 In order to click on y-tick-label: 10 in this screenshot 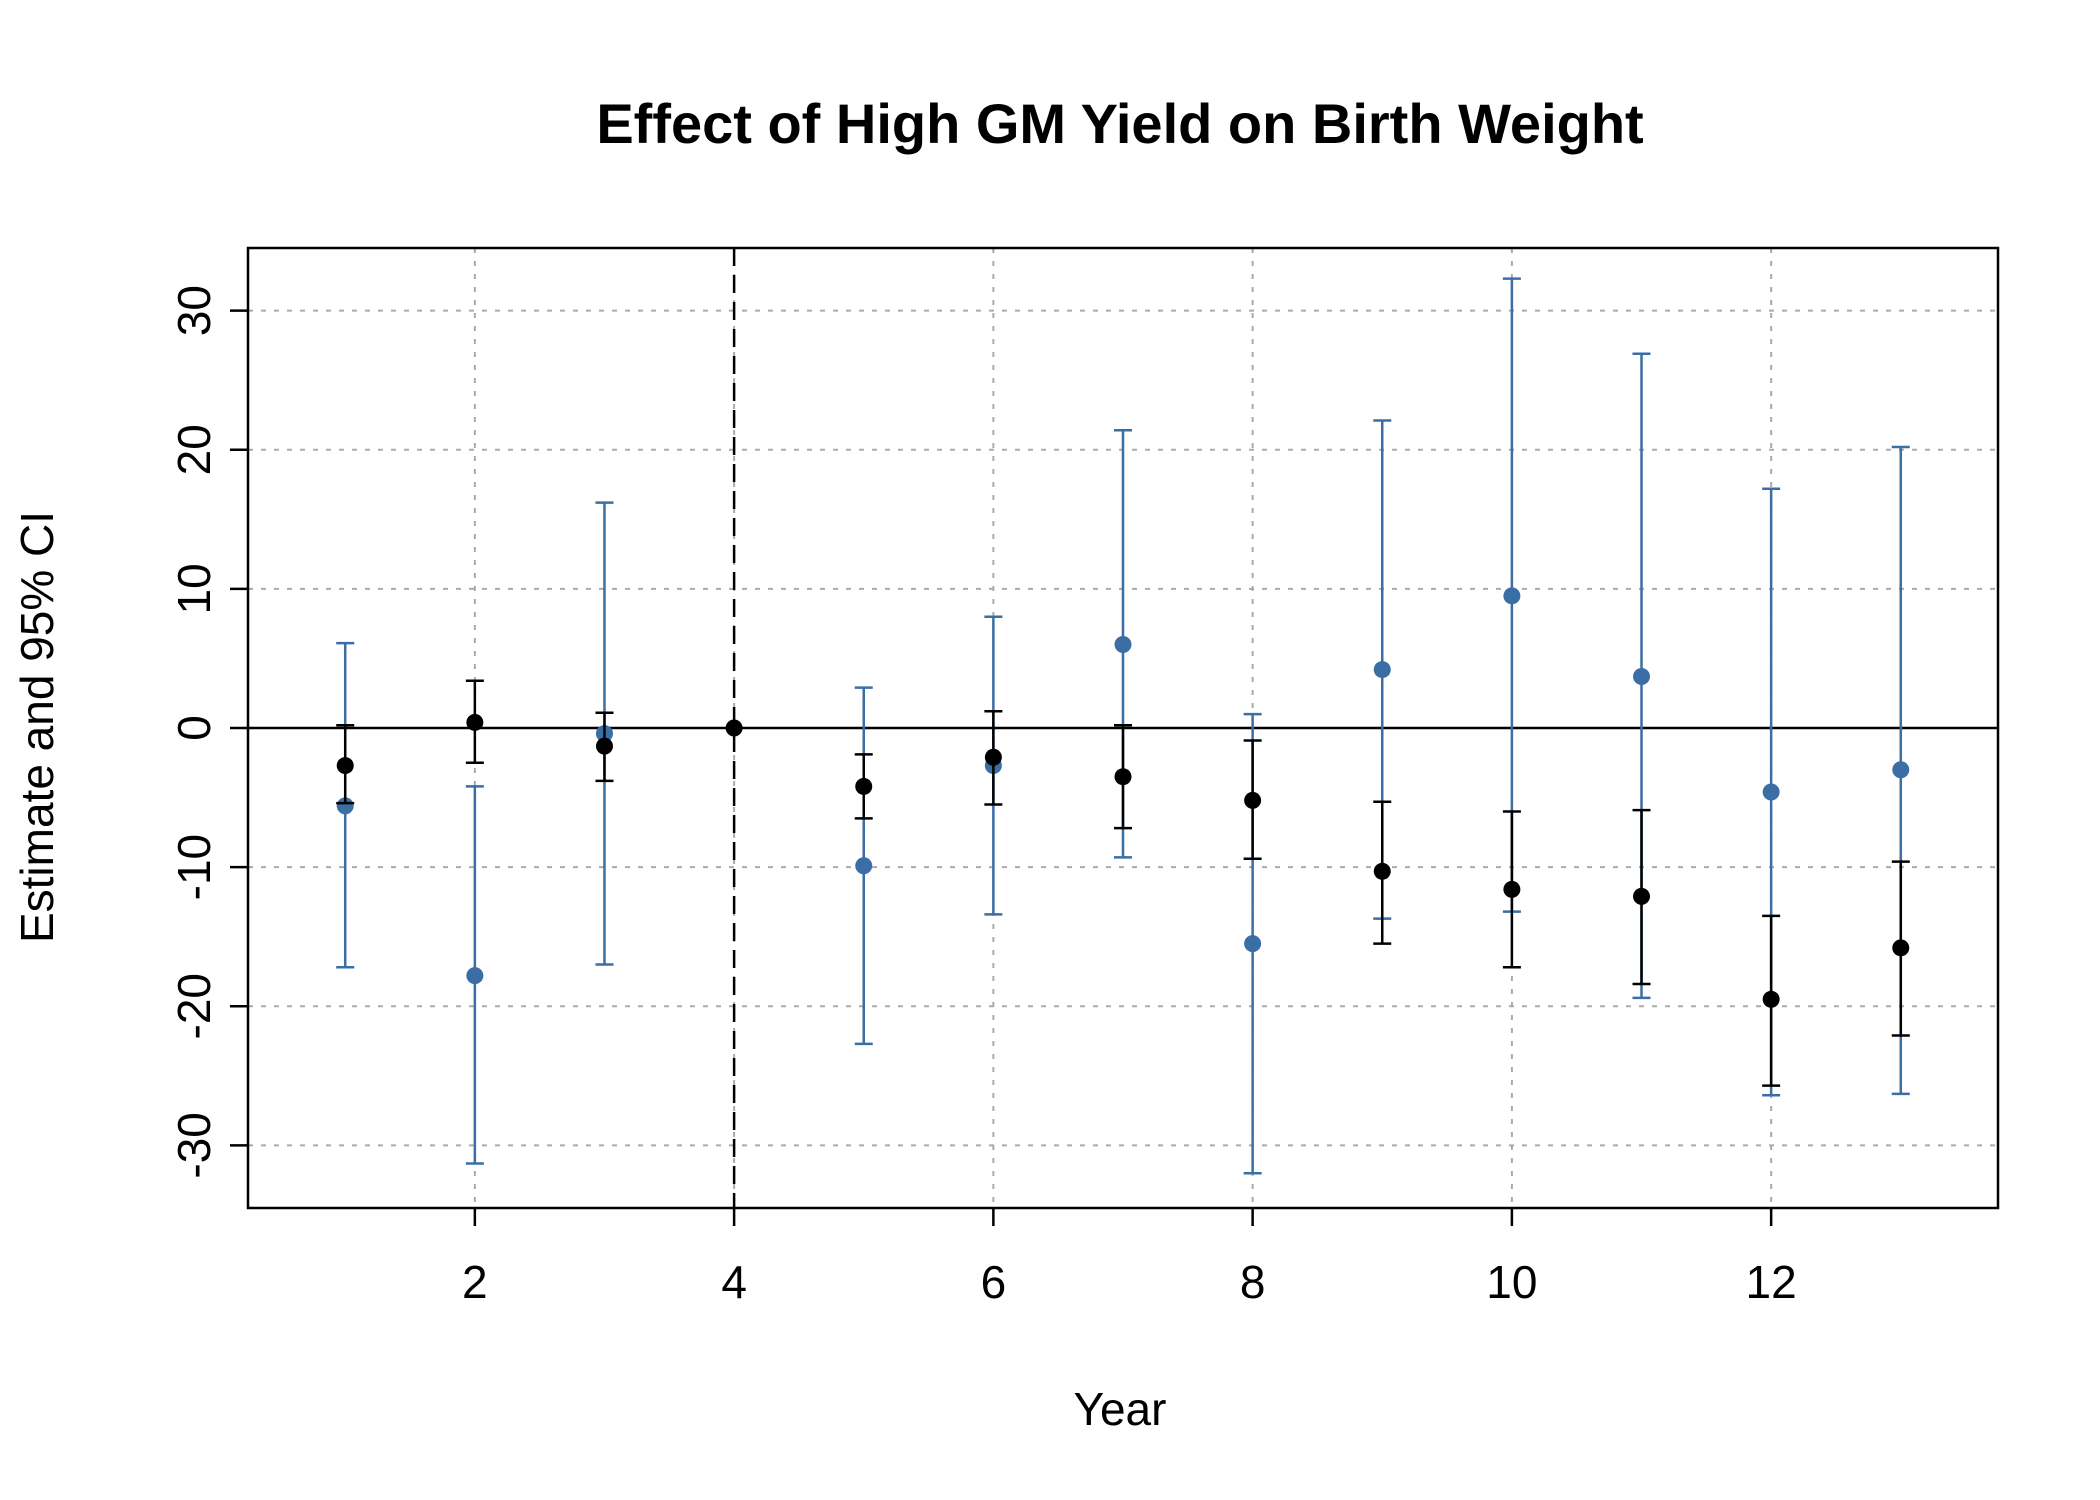, I will do `click(194, 588)`.